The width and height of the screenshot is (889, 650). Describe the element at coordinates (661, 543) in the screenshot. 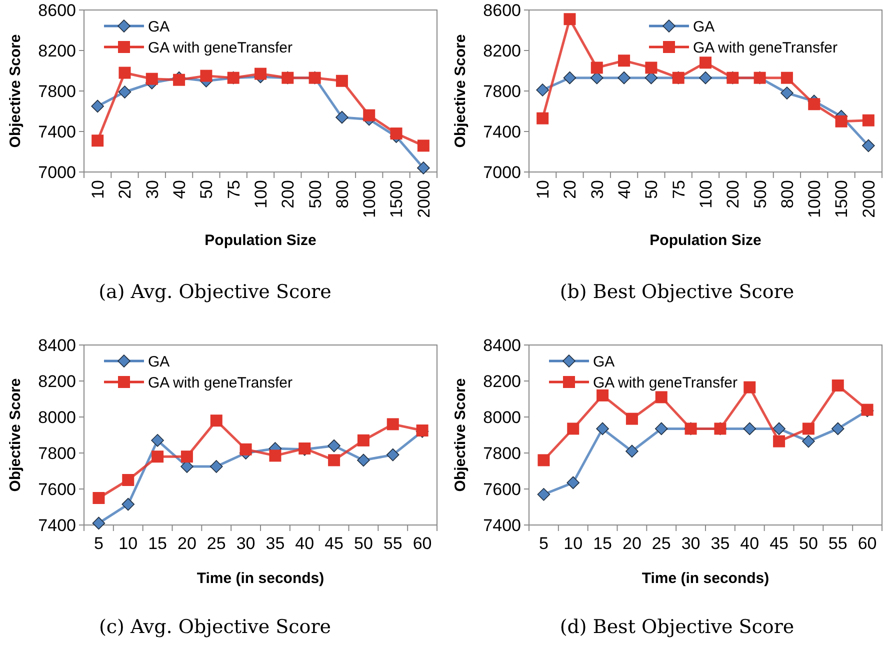

I see `x-tick-label: 25` at that location.